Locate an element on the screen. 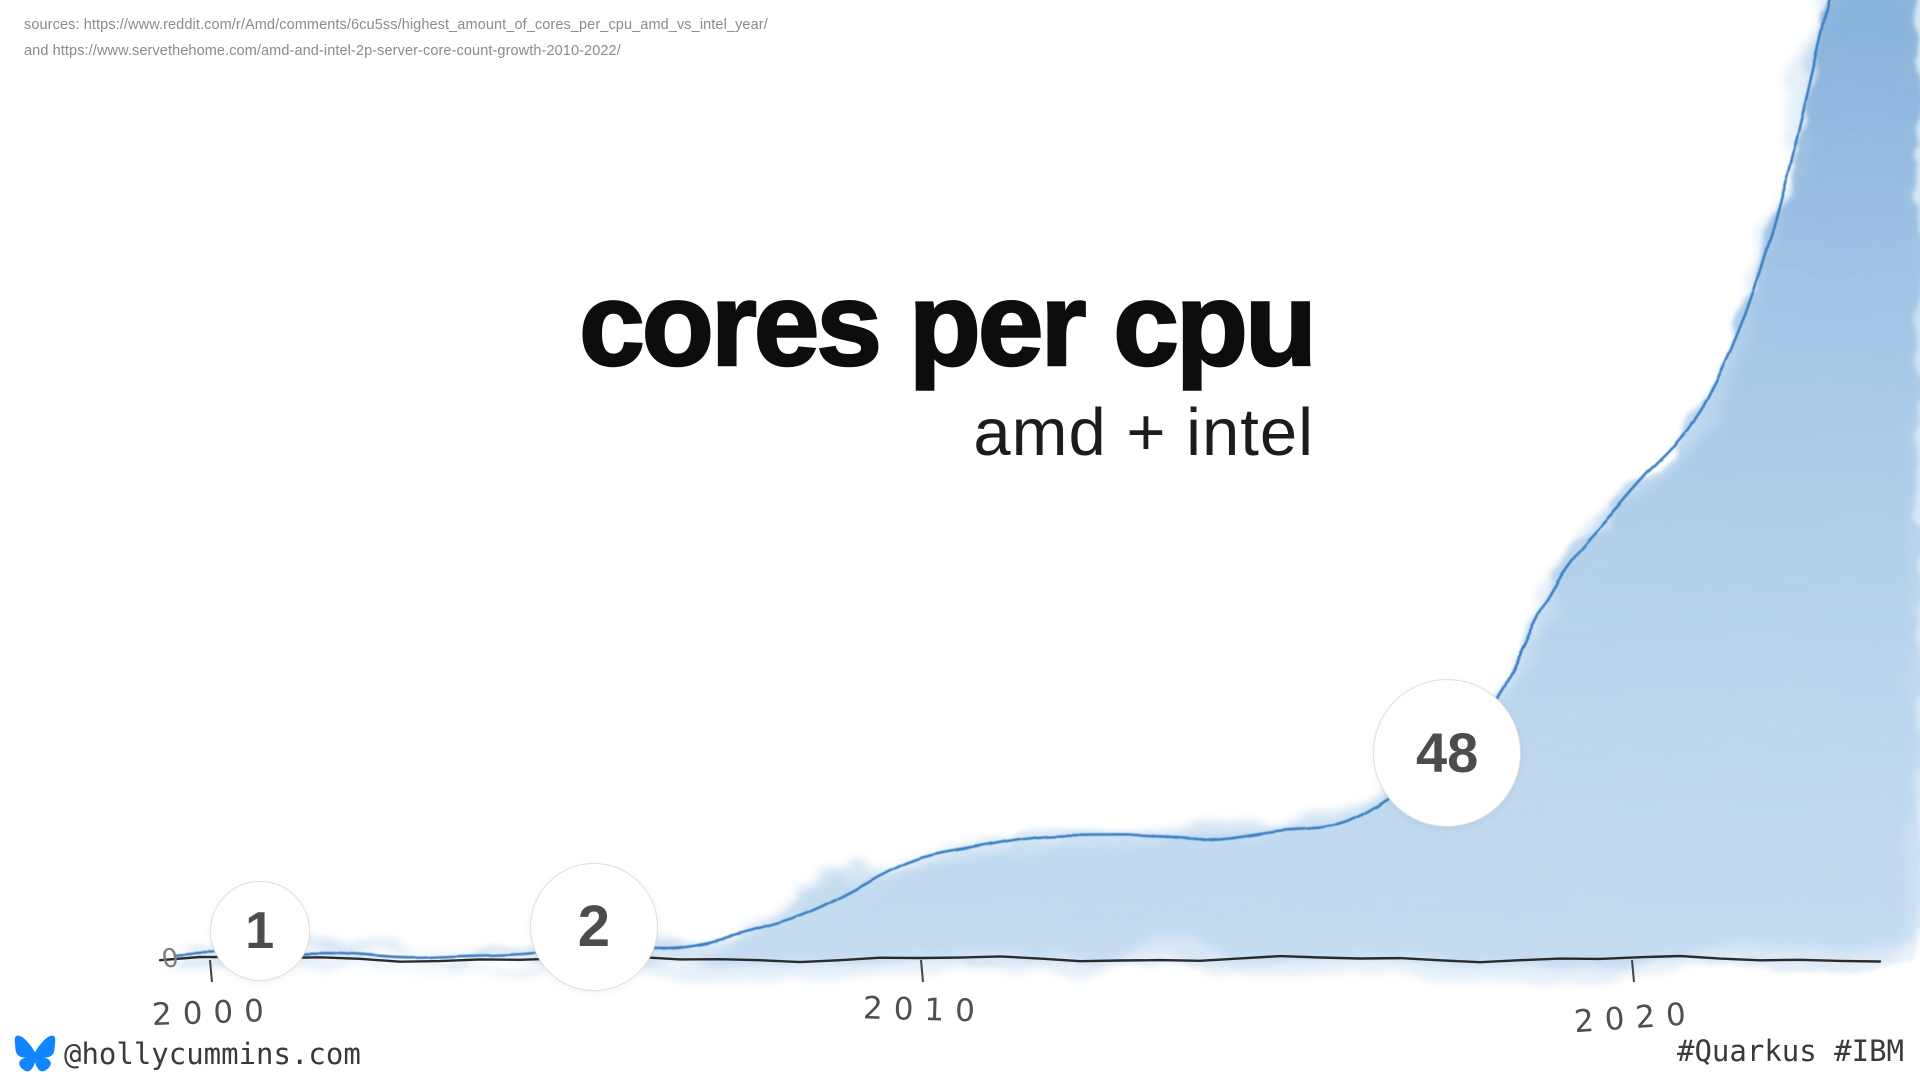 The width and height of the screenshot is (1920, 1080). page-title: cores per cpu is located at coordinates (948, 325).